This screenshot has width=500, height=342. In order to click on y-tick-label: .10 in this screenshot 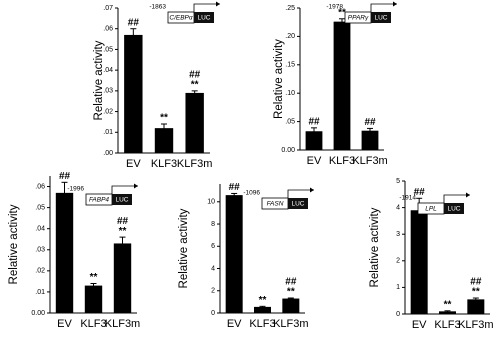, I will do `click(290, 93)`.